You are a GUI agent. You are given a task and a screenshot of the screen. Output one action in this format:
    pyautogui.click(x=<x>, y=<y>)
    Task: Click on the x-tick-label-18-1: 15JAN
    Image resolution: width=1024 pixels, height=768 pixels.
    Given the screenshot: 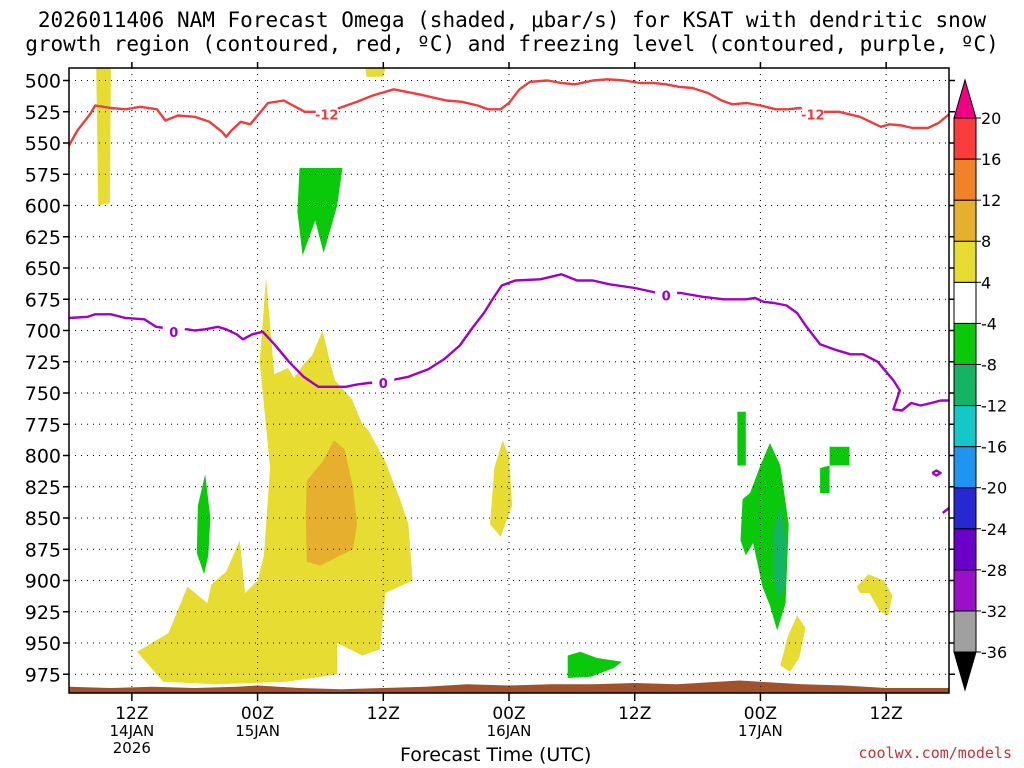 What is the action you would take?
    pyautogui.click(x=257, y=731)
    